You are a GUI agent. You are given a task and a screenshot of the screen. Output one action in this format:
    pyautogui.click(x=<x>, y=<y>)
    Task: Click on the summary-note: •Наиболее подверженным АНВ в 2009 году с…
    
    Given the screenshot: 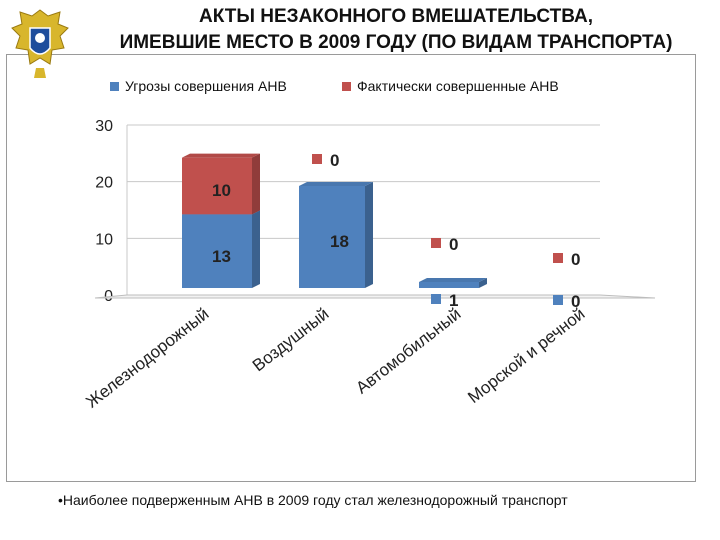 What is the action you would take?
    pyautogui.click(x=313, y=500)
    